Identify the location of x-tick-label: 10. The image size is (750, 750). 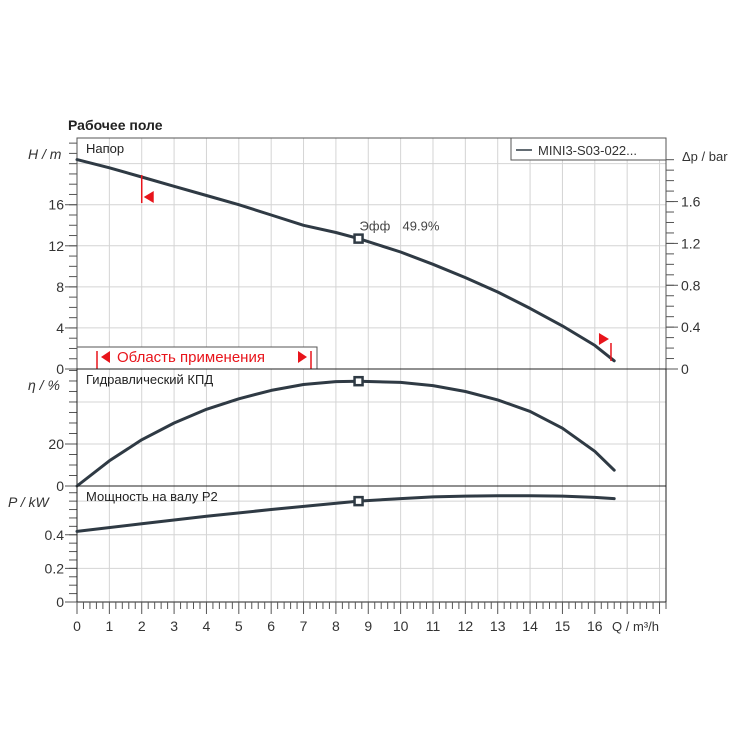
(401, 626).